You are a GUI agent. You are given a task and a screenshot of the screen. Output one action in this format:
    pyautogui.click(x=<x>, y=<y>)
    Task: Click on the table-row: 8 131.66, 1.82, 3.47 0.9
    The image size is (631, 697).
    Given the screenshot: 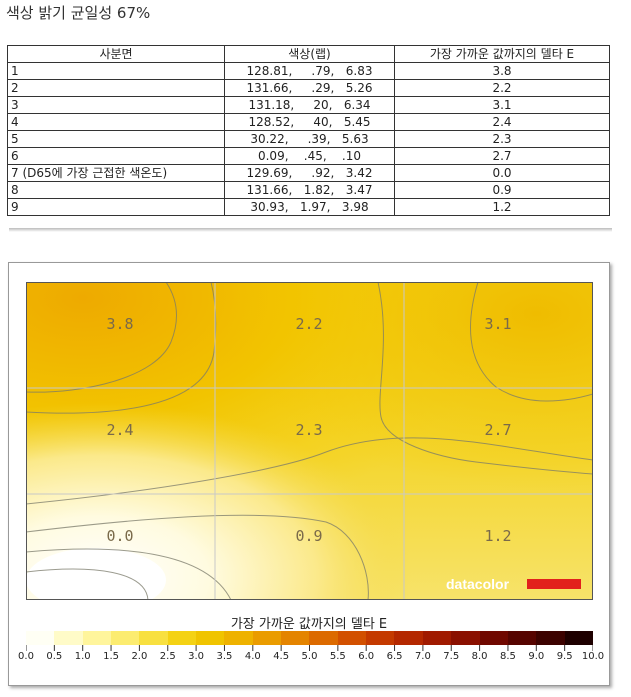 What is the action you would take?
    pyautogui.click(x=308, y=190)
    